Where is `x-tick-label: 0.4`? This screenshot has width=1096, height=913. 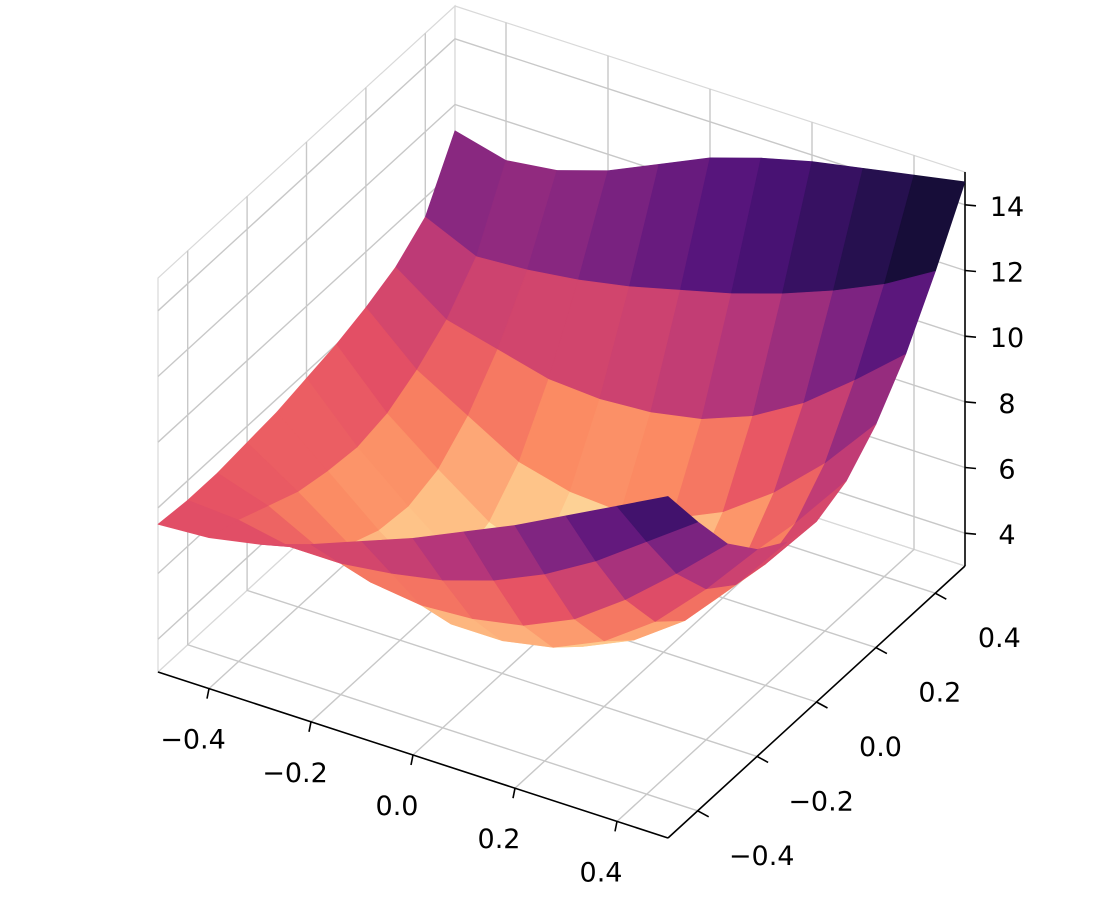 x-tick-label: 0.4 is located at coordinates (601, 872).